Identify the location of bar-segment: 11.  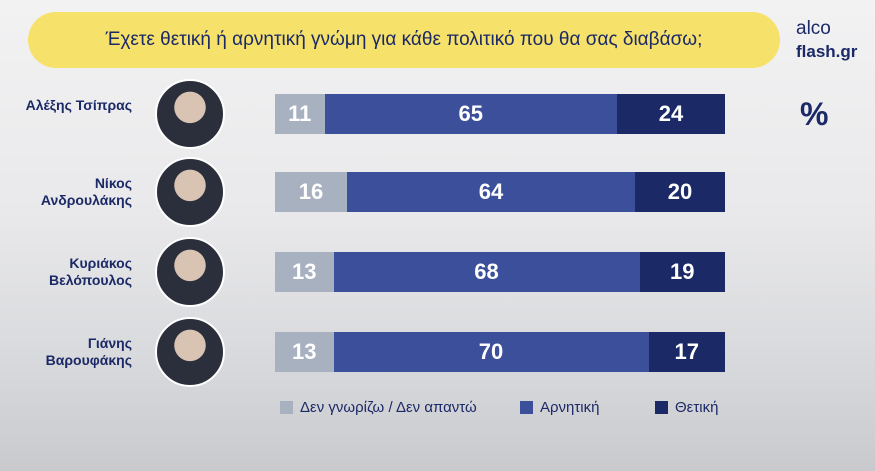
(300, 114).